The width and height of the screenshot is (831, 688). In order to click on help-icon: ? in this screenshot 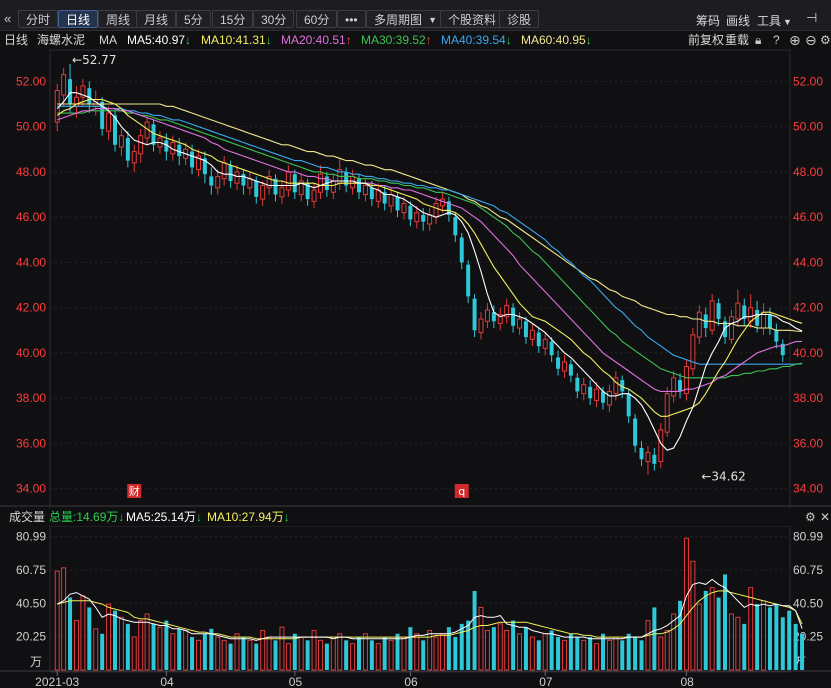, I will do `click(776, 40)`.